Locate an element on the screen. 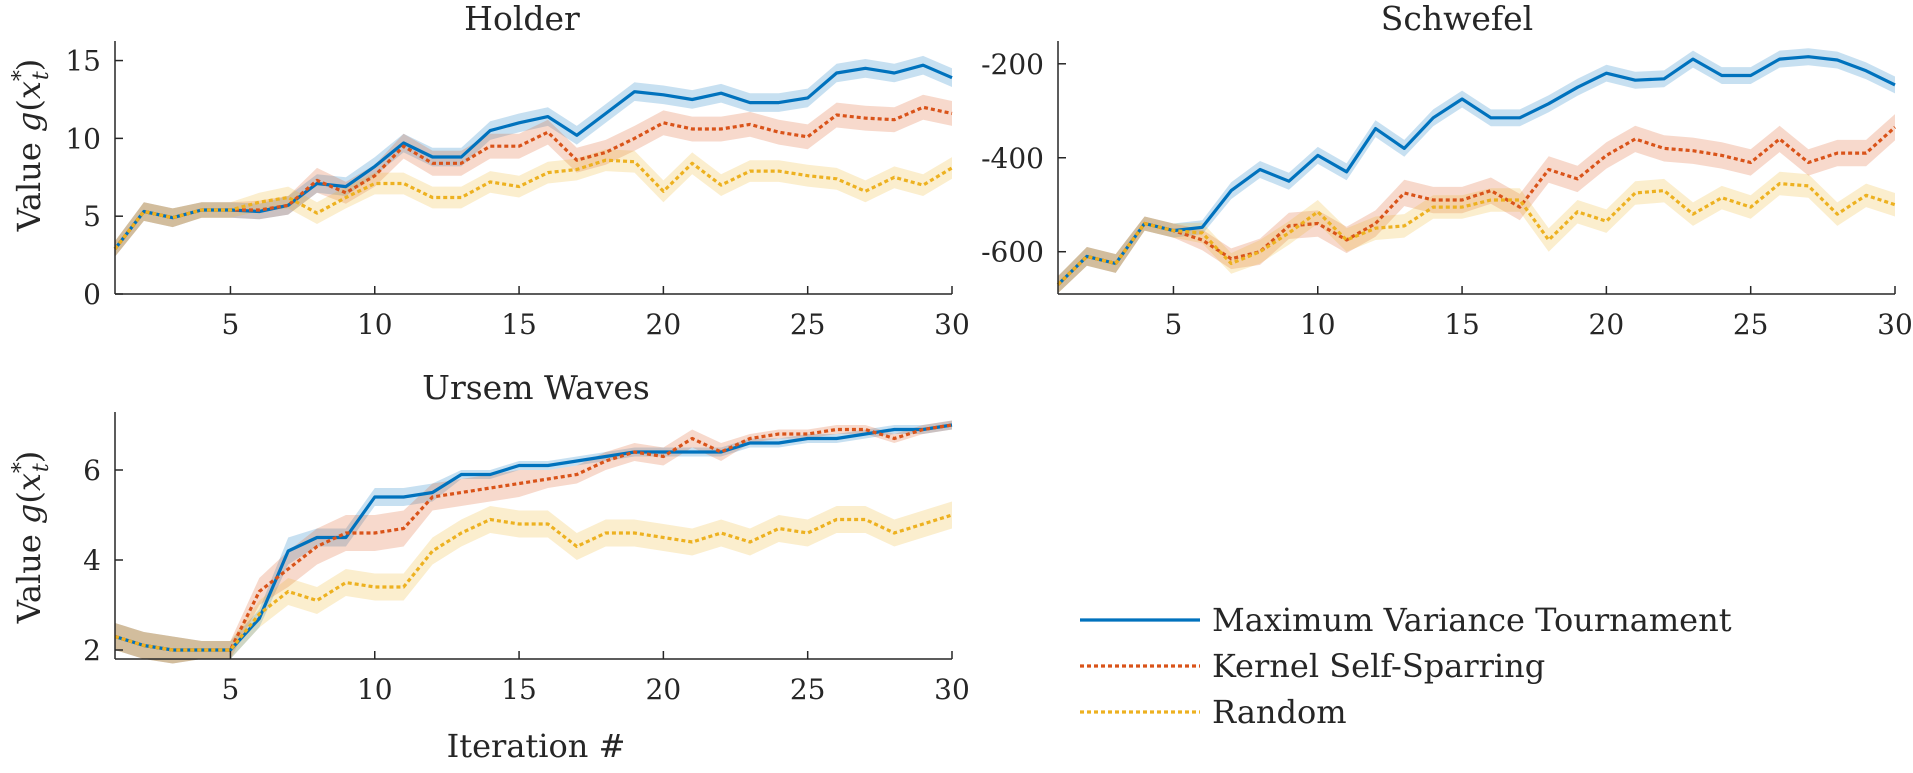  schwefel-title: Schwefel is located at coordinates (1457, 19).